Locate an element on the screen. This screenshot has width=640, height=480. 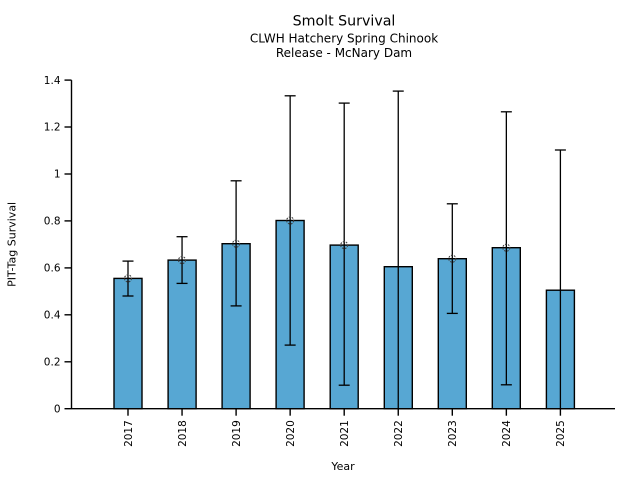
point-marker-2019 is located at coordinates (236, 243).